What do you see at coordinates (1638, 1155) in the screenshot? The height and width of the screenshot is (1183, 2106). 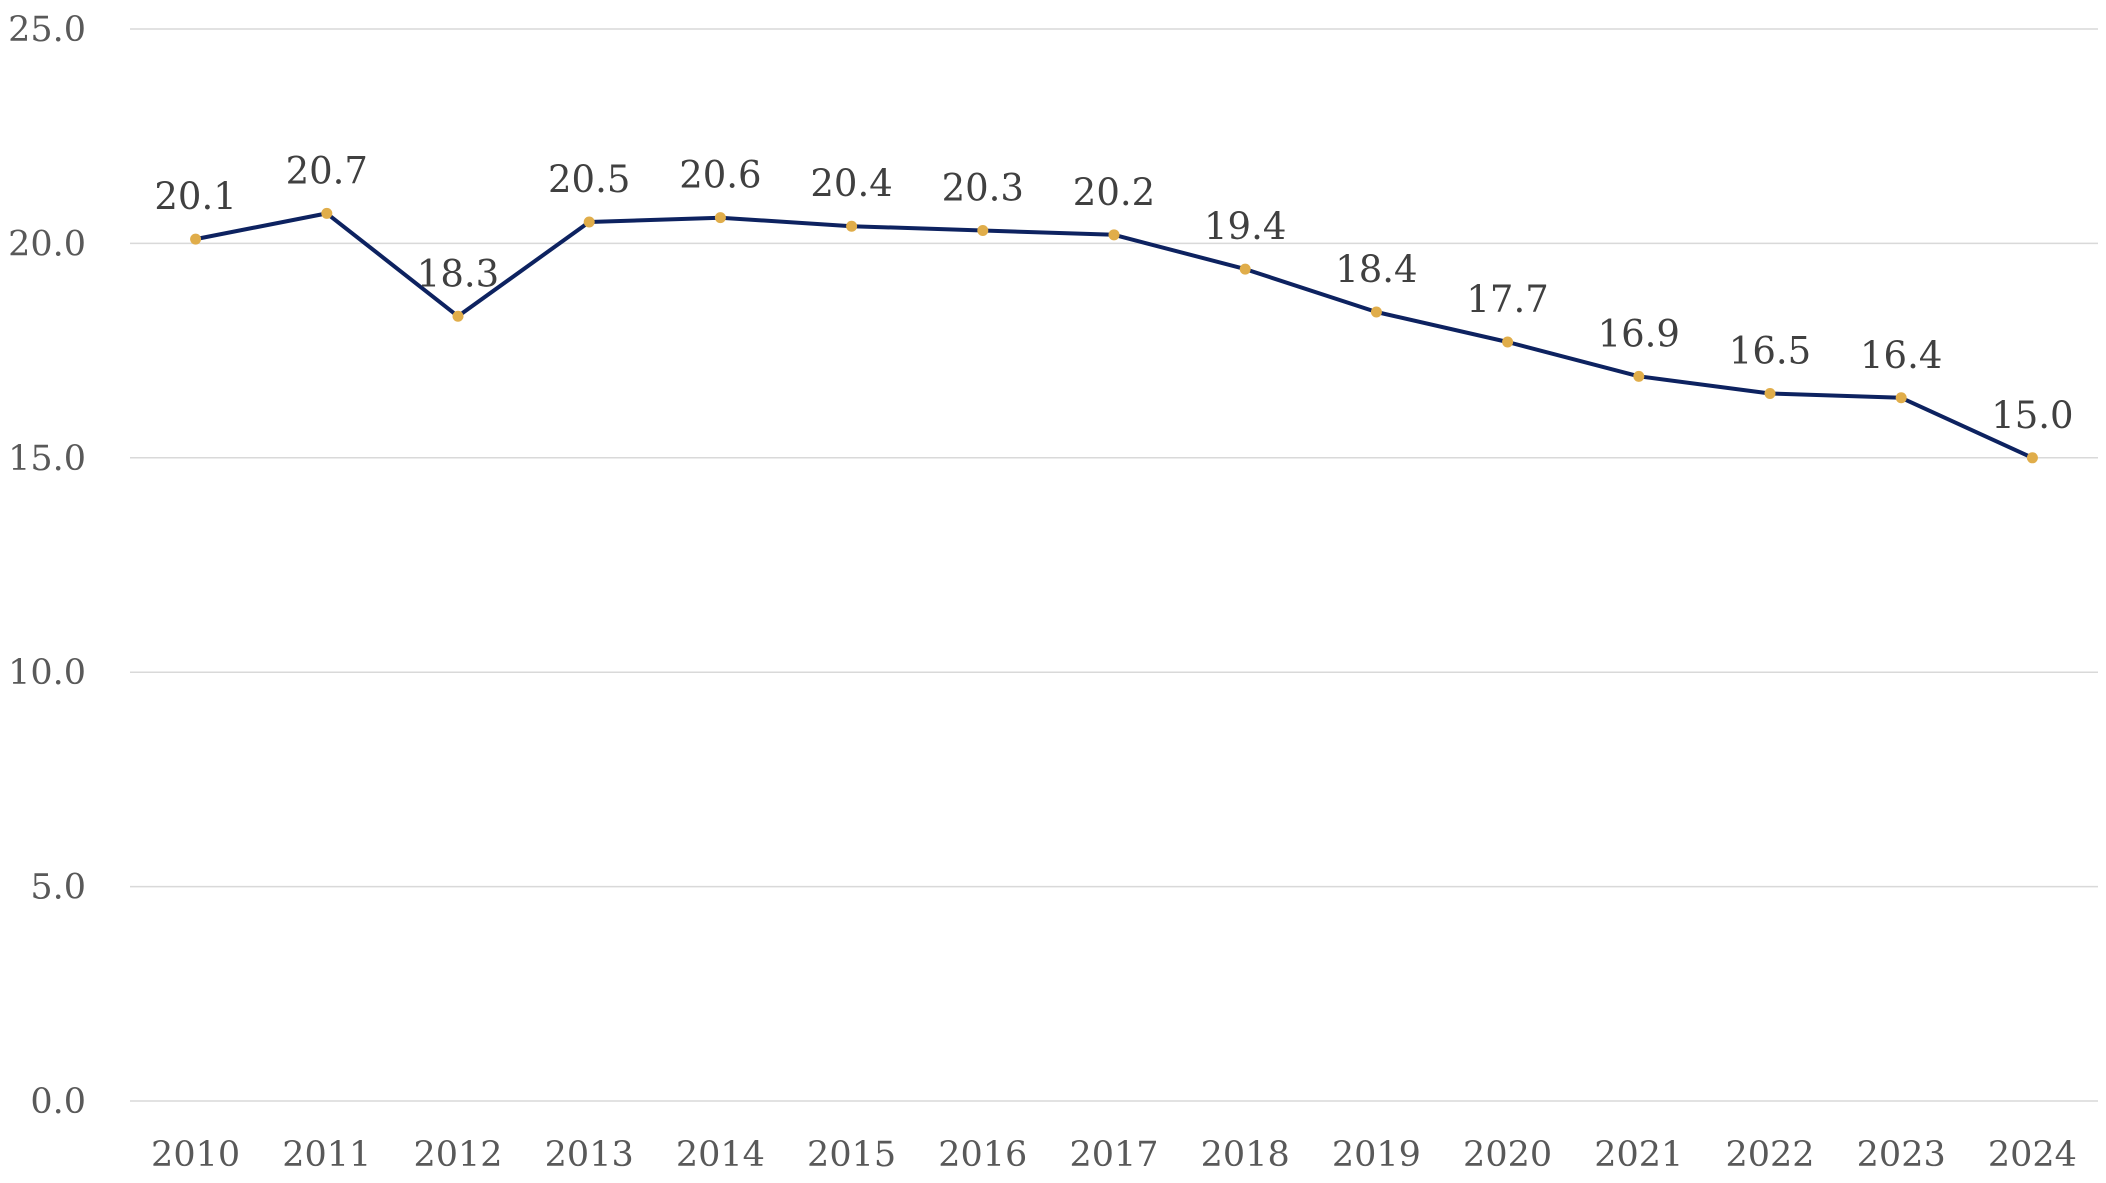 I see `x-tick-label: 2021` at bounding box center [1638, 1155].